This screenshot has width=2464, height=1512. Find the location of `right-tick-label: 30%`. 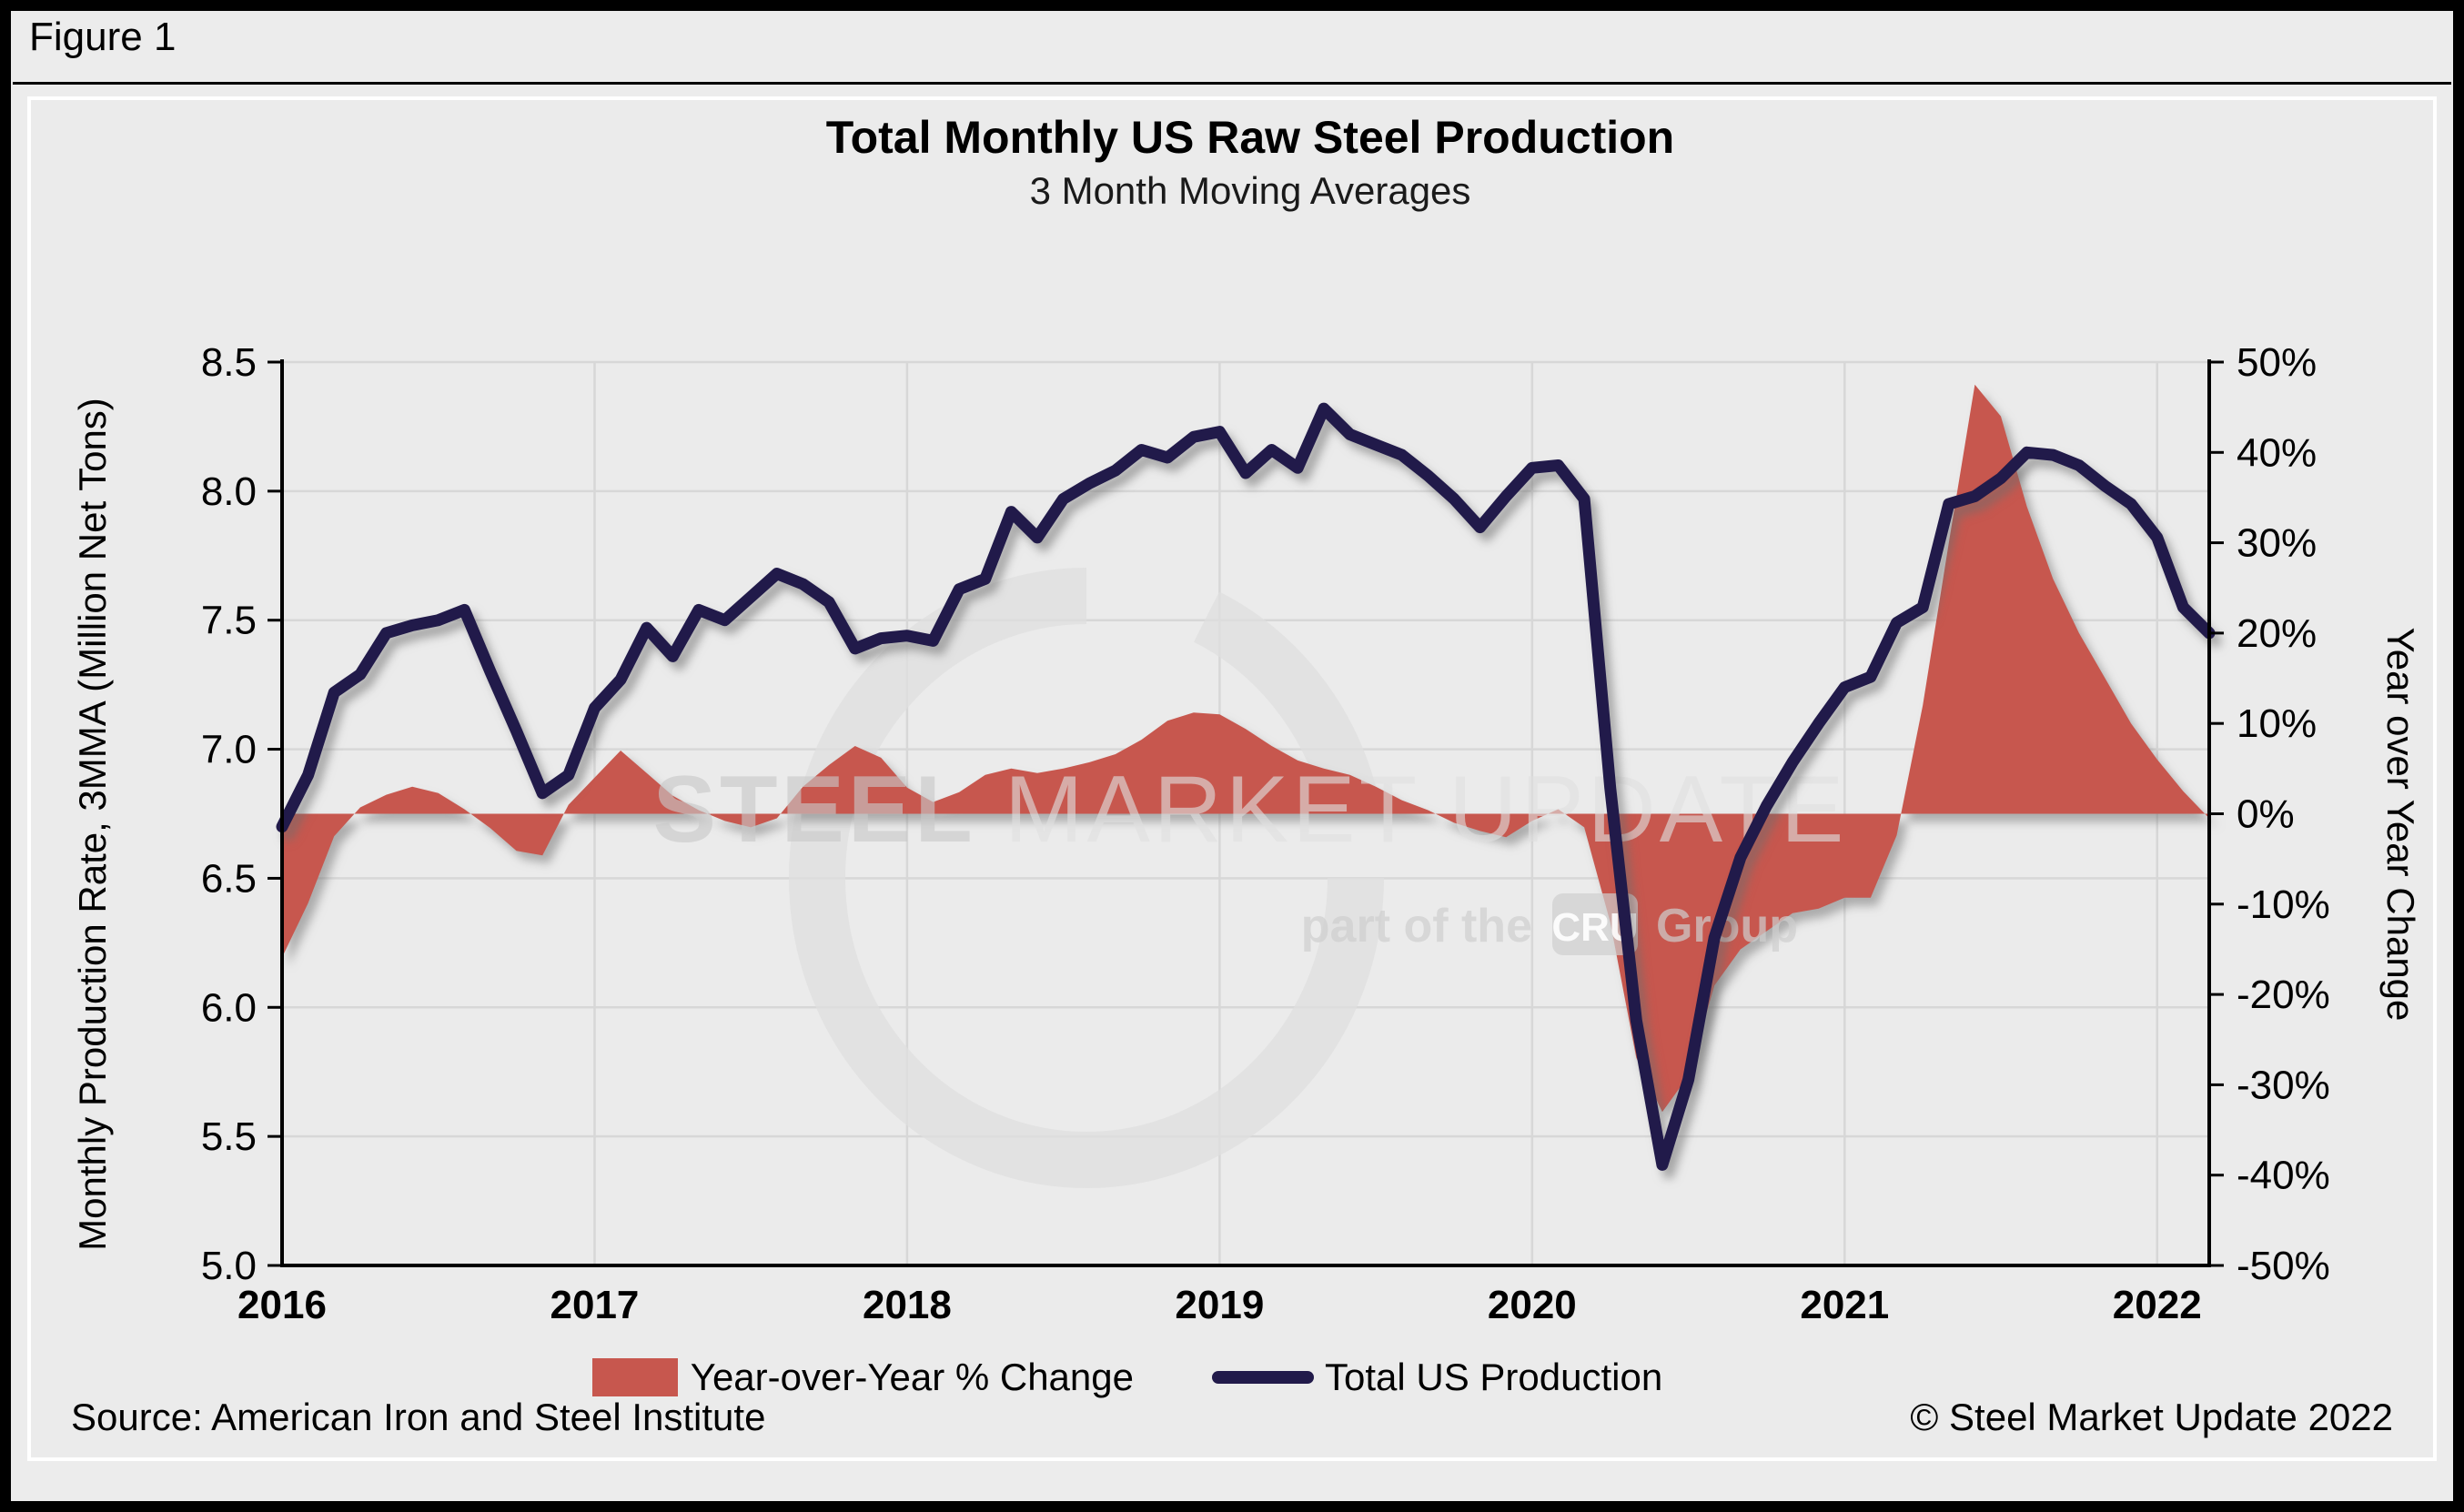

right-tick-label: 30% is located at coordinates (2277, 544).